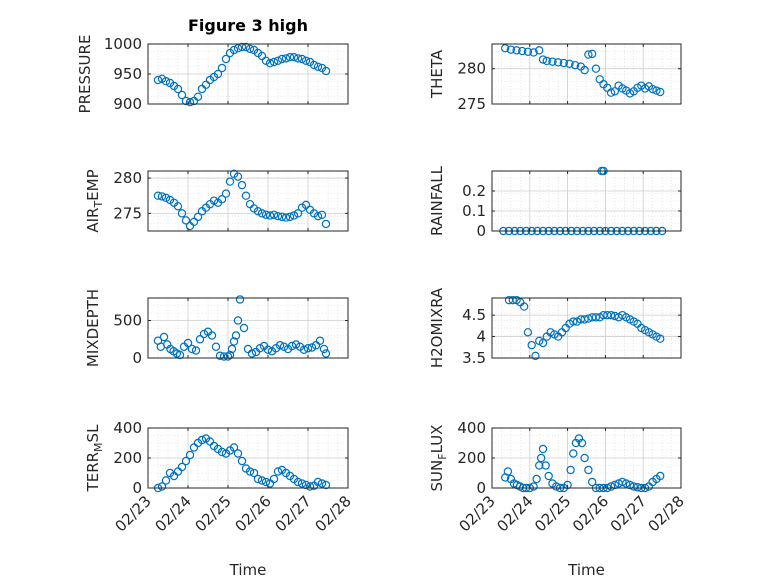  What do you see at coordinates (437, 327) in the screenshot?
I see `y-axis-label: H2OMIXRA` at bounding box center [437, 327].